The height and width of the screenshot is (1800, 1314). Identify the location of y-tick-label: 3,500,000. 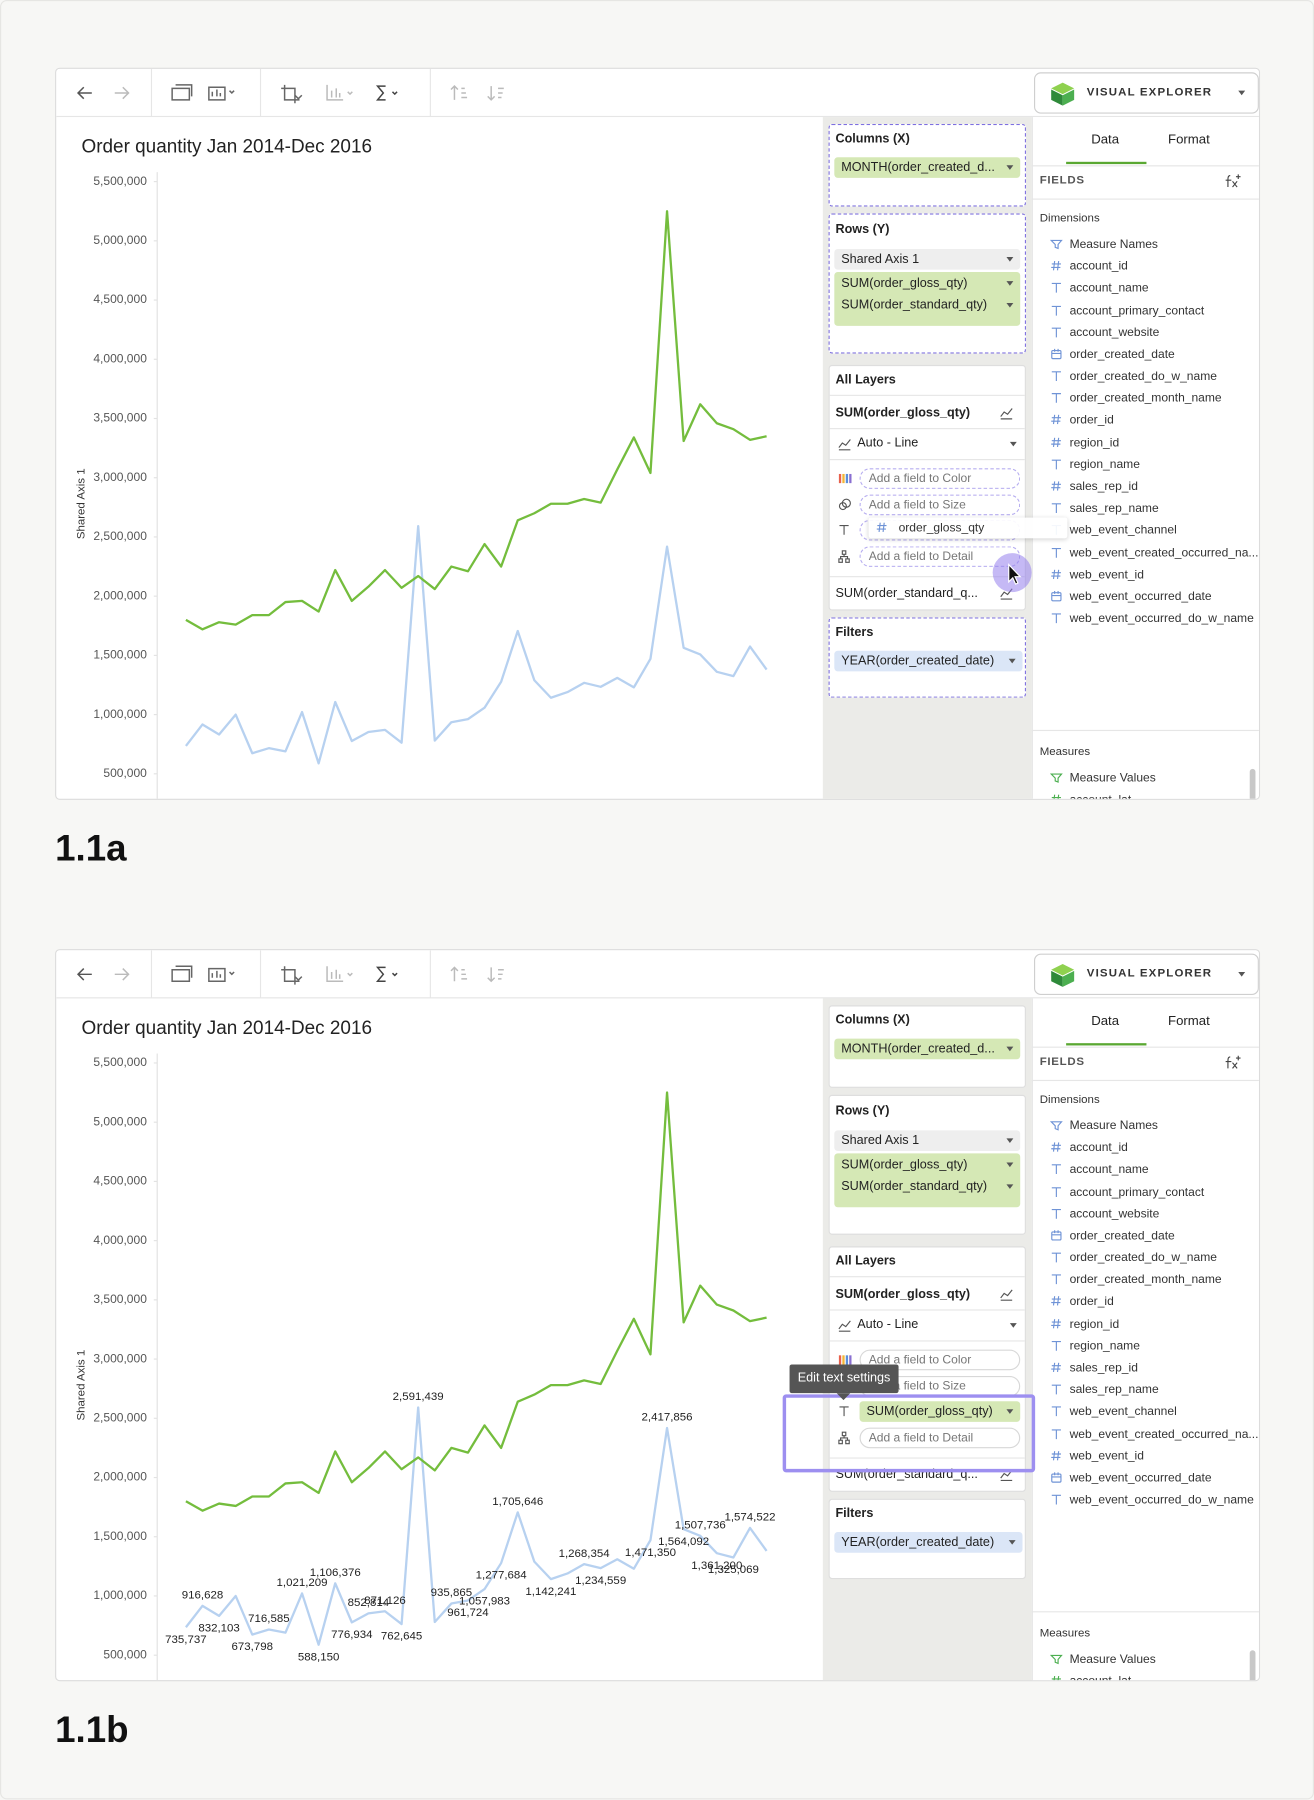
(120, 418).